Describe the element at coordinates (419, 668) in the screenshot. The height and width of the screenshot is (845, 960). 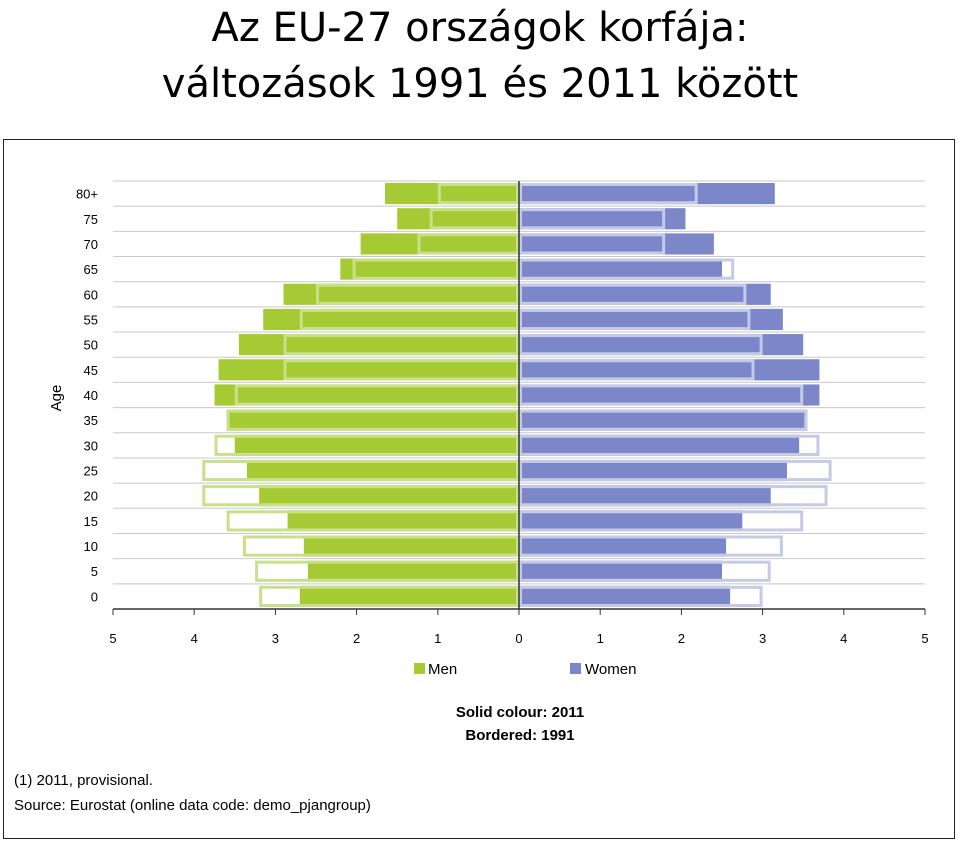
I see `legend-swatch-men` at that location.